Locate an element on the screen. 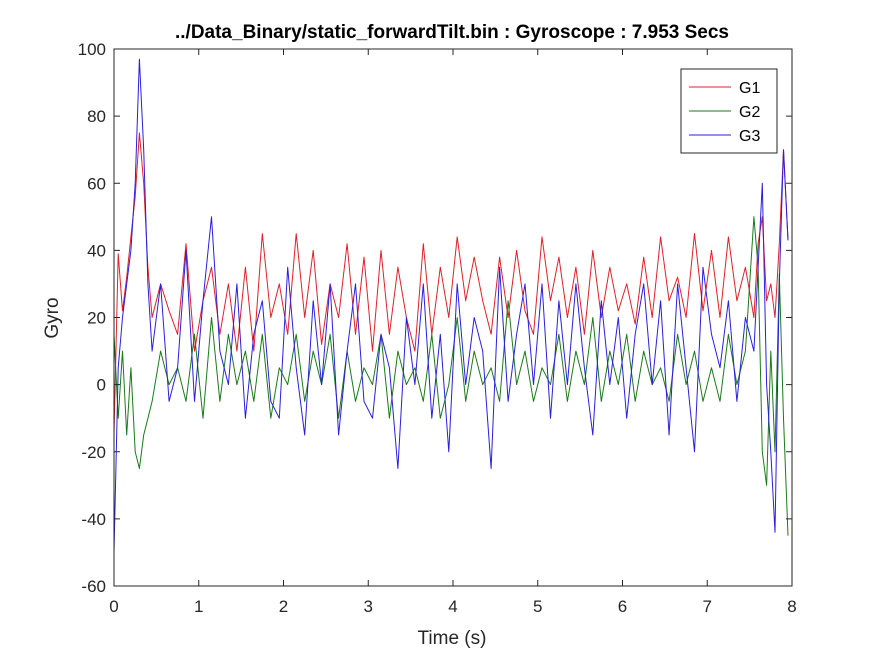 Image resolution: width=875 pixels, height=656 pixels. y-tick-label: 100 is located at coordinates (92, 49).